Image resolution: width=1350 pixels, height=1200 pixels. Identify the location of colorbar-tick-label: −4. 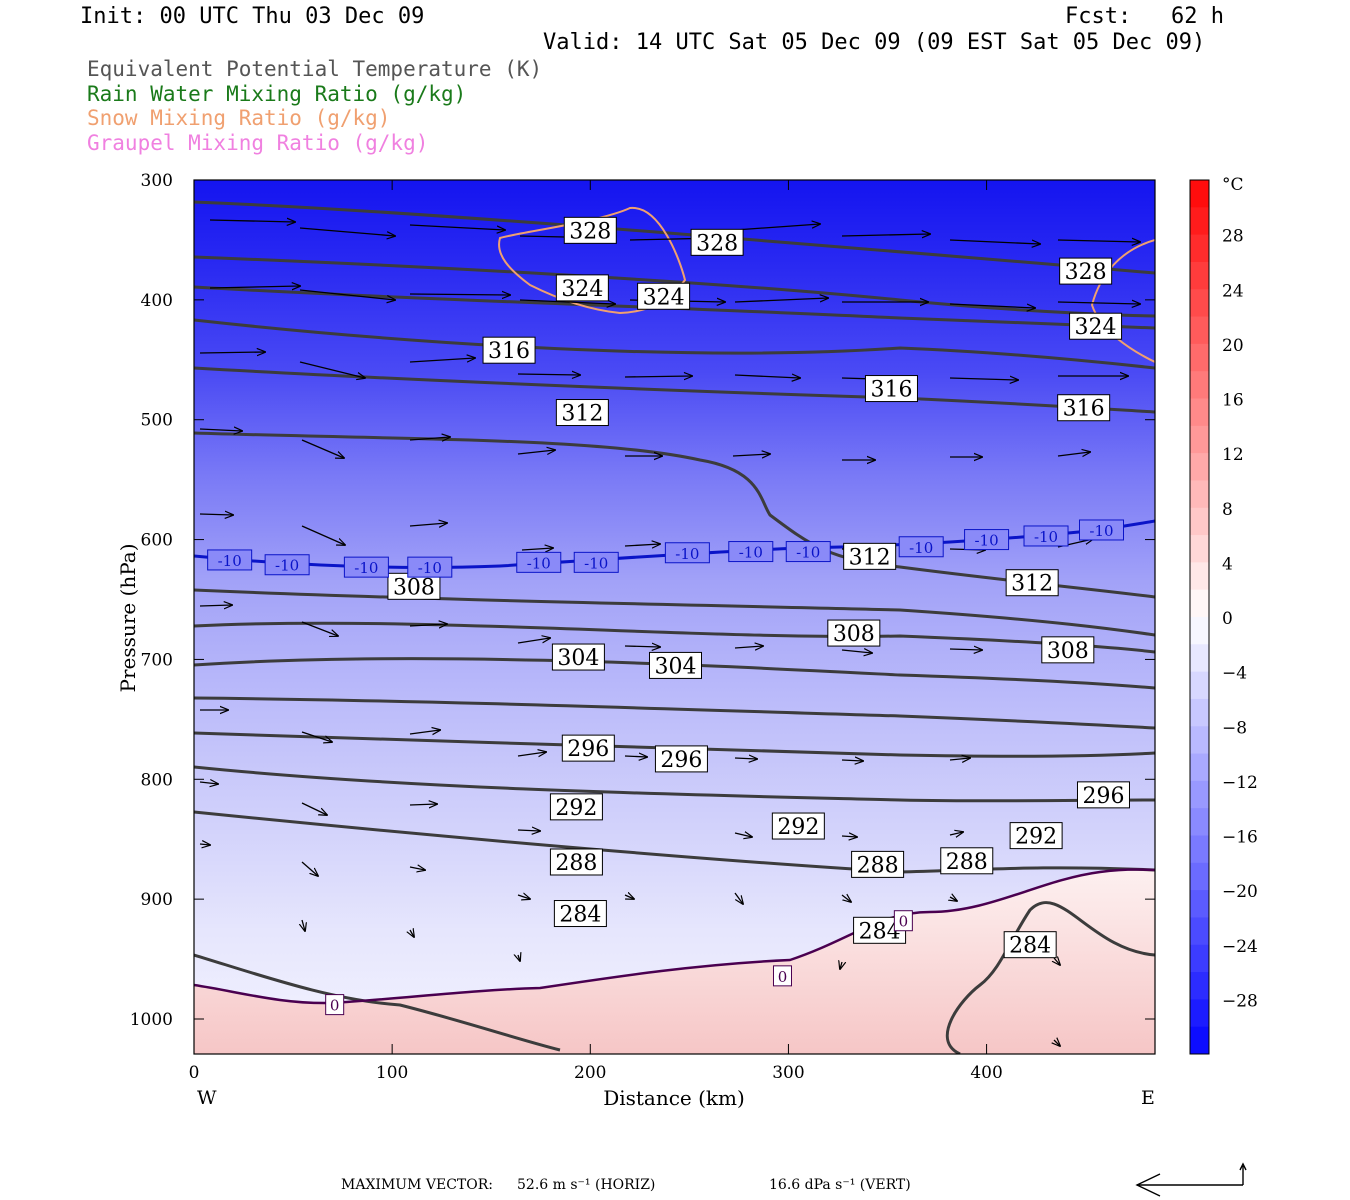
(1234, 674).